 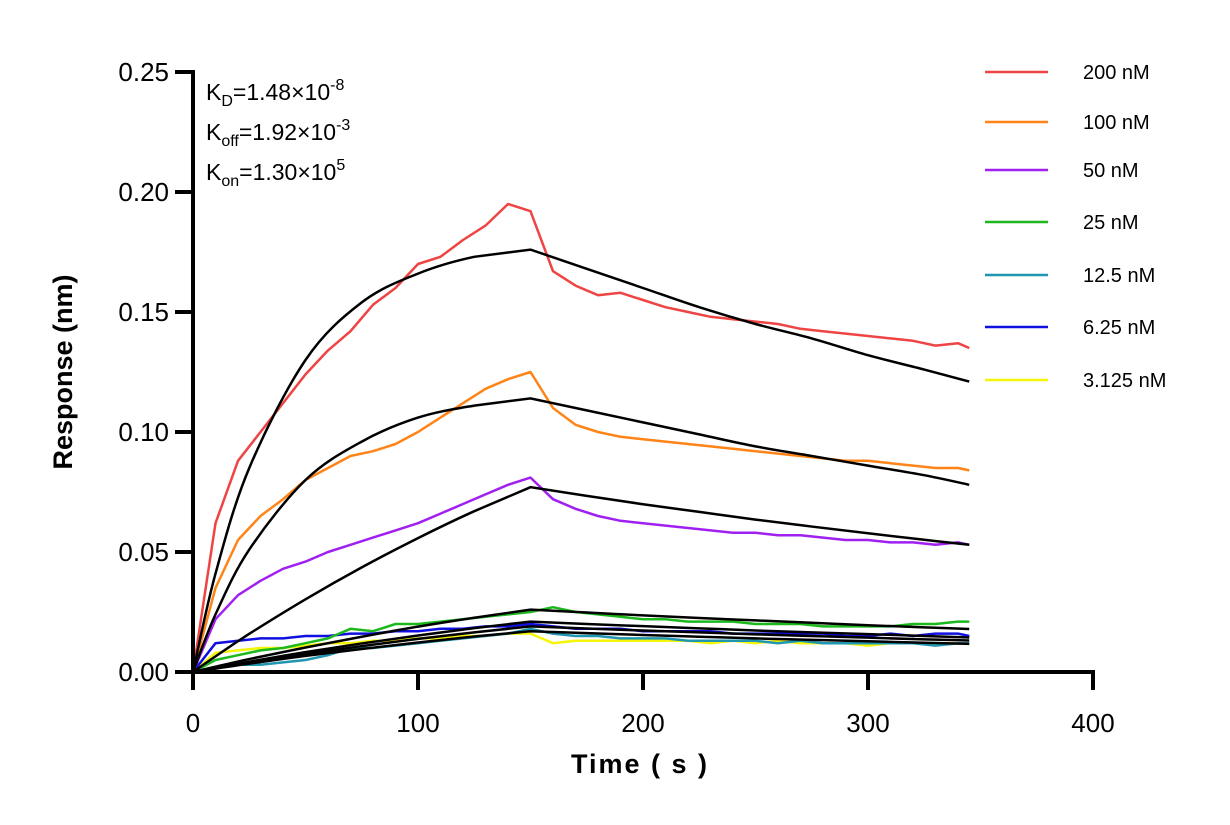 What do you see at coordinates (143, 672) in the screenshot?
I see `y-tick-label: 0.00` at bounding box center [143, 672].